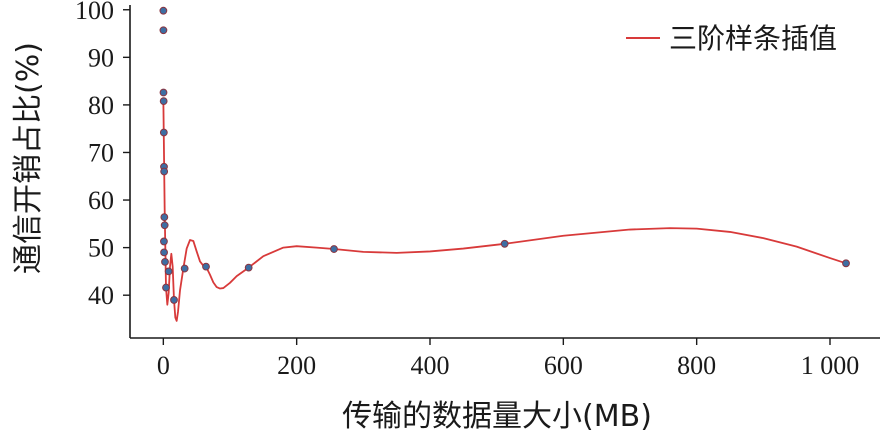 This screenshot has height=437, width=881. I want to click on x-tick-label: 400, so click(430, 365).